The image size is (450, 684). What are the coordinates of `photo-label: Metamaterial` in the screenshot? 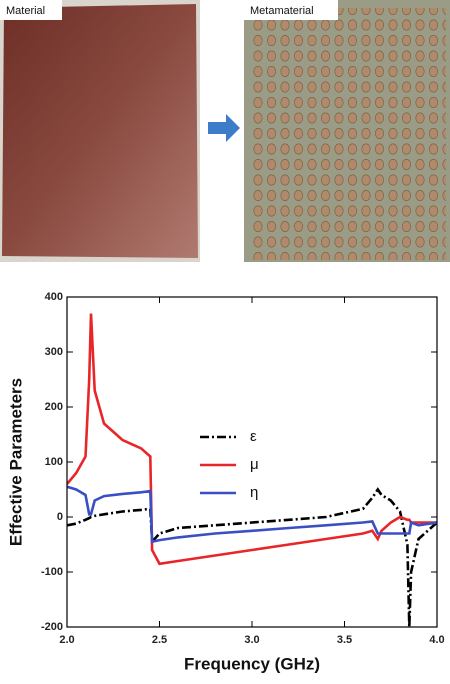 It's located at (282, 11).